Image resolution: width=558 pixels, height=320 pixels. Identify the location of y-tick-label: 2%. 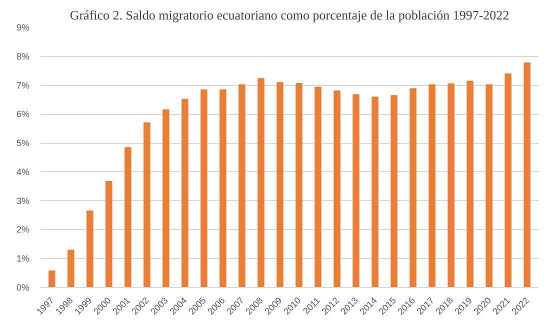
(23, 229).